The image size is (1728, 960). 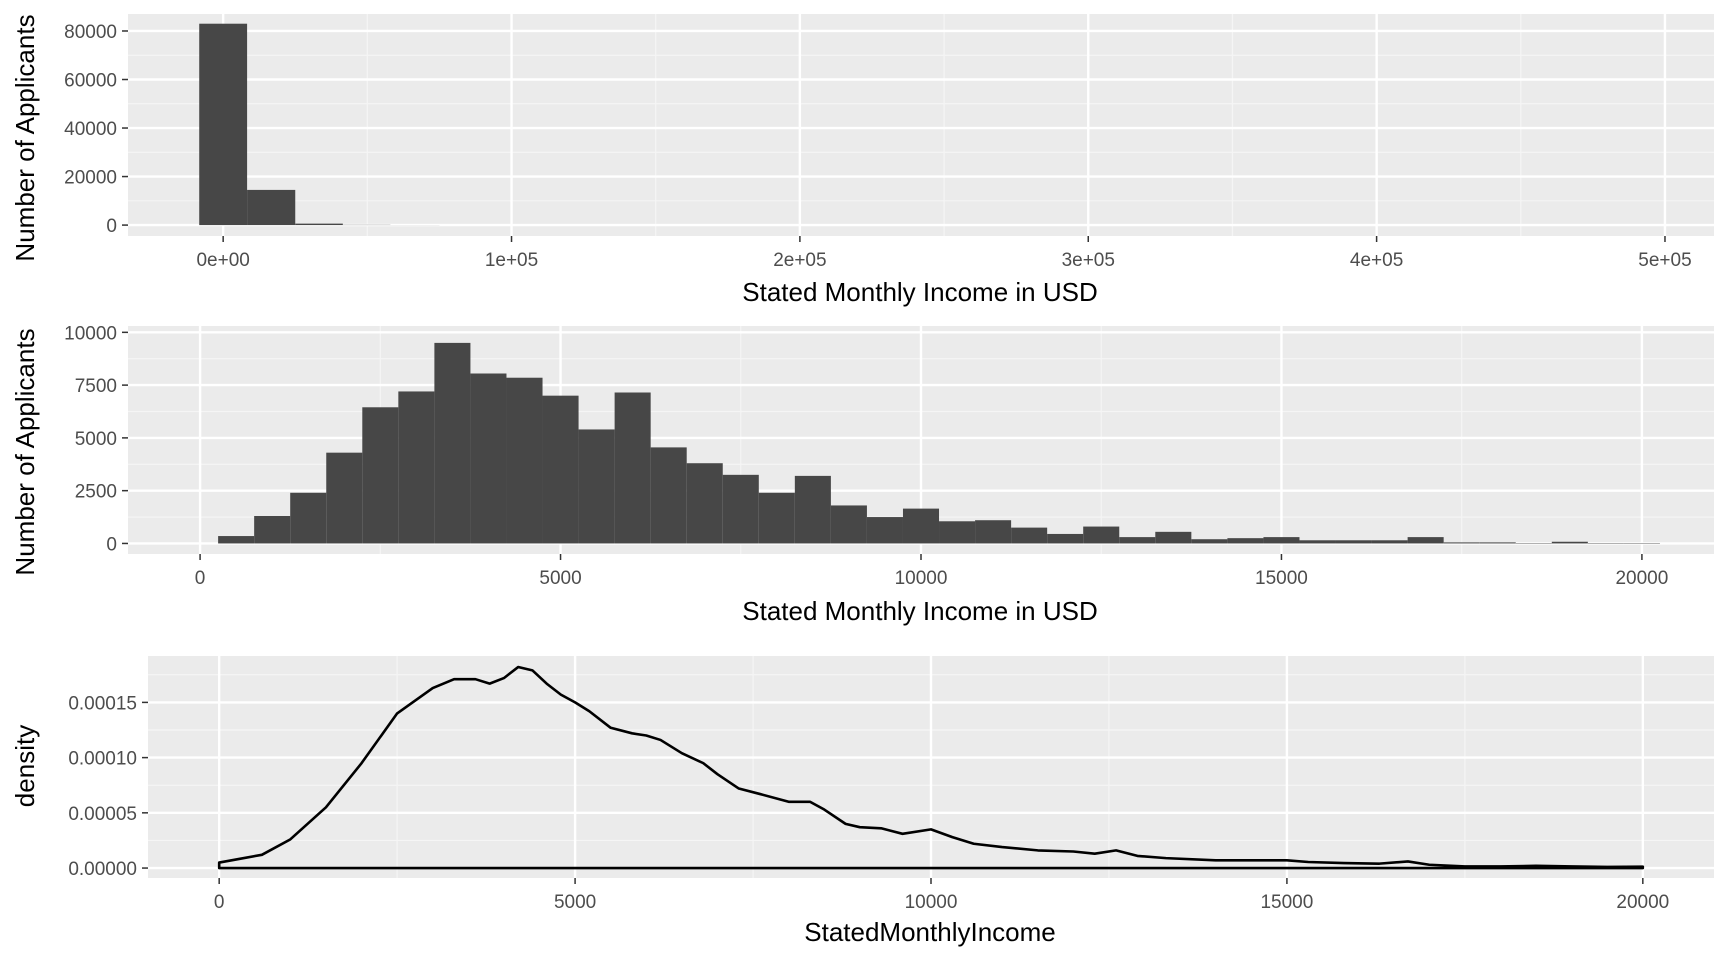 What do you see at coordinates (102, 703) in the screenshot?
I see `y-tick-label: 0.00015` at bounding box center [102, 703].